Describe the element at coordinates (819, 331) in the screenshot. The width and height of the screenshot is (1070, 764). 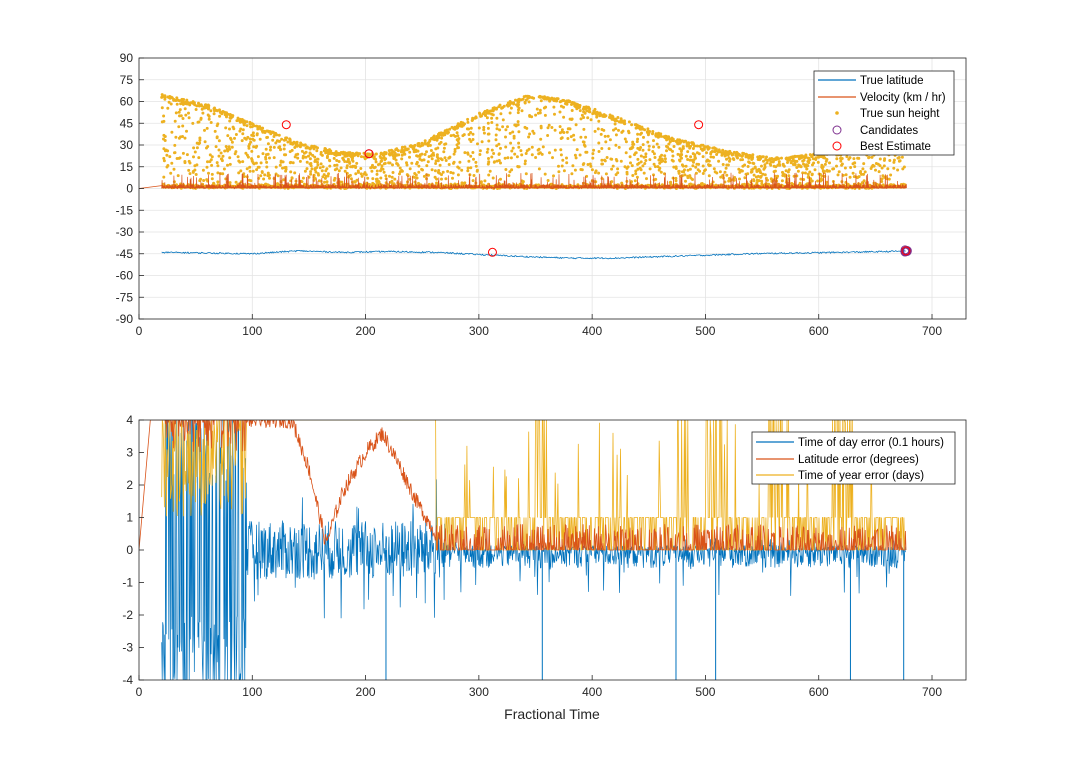
I see `top-x-tick-label: 600` at that location.